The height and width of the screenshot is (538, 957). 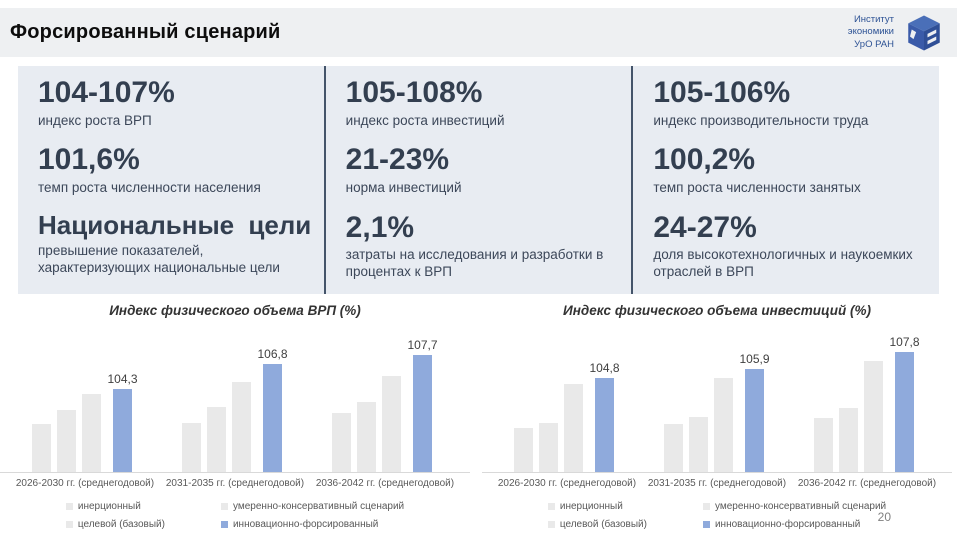 I want to click on stat-block: 101,6% темп роста численности населения, so click(x=175, y=169).